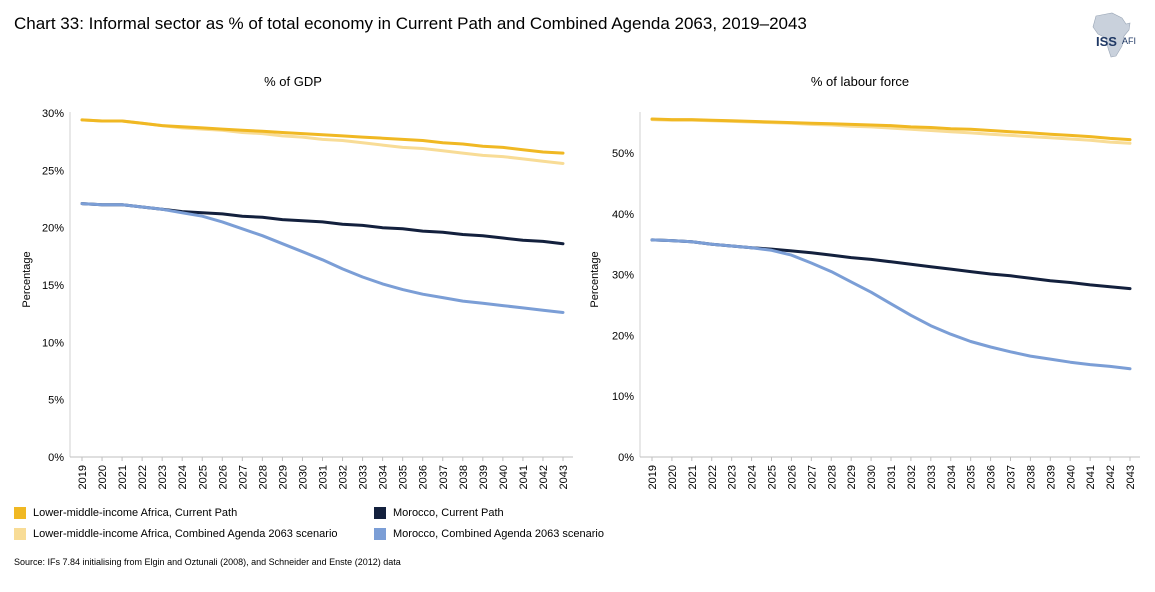  I want to click on legend-item-morocco-agenda-2063: Morocco, Combined Agenda 2063 scenario, so click(489, 534).